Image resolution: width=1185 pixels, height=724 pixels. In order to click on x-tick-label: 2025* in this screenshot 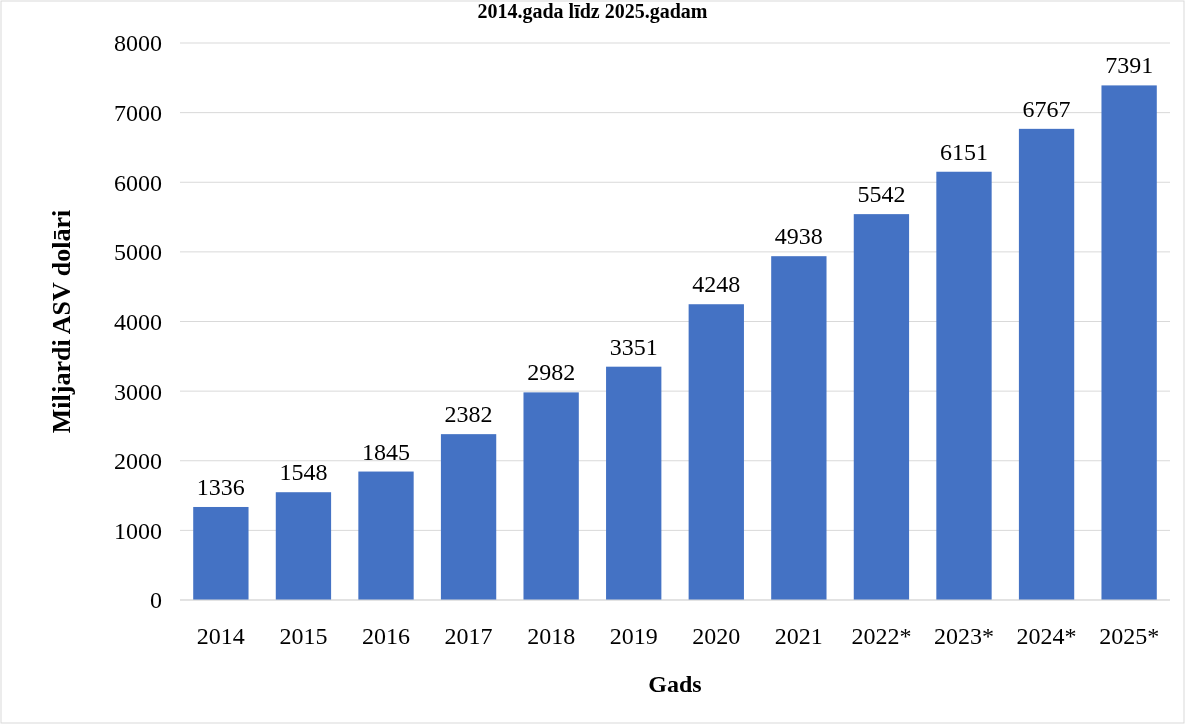, I will do `click(1129, 636)`.